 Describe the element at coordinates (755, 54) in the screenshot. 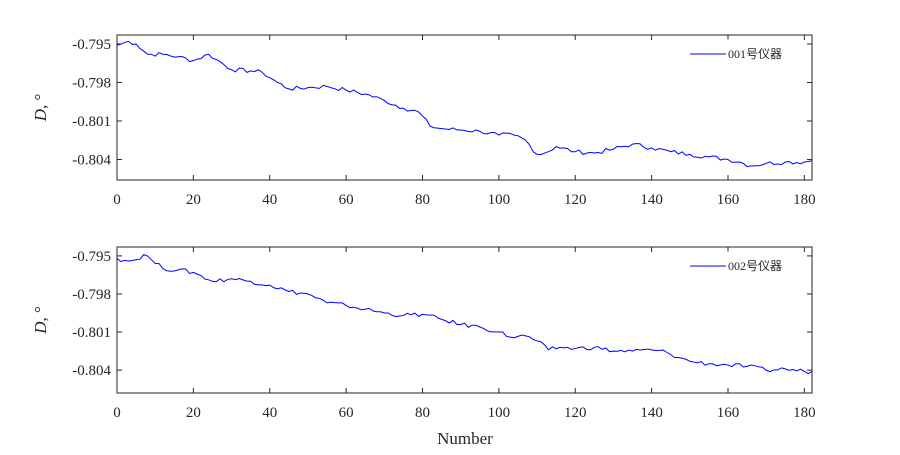

I see `legend-label: 001号仪器` at that location.